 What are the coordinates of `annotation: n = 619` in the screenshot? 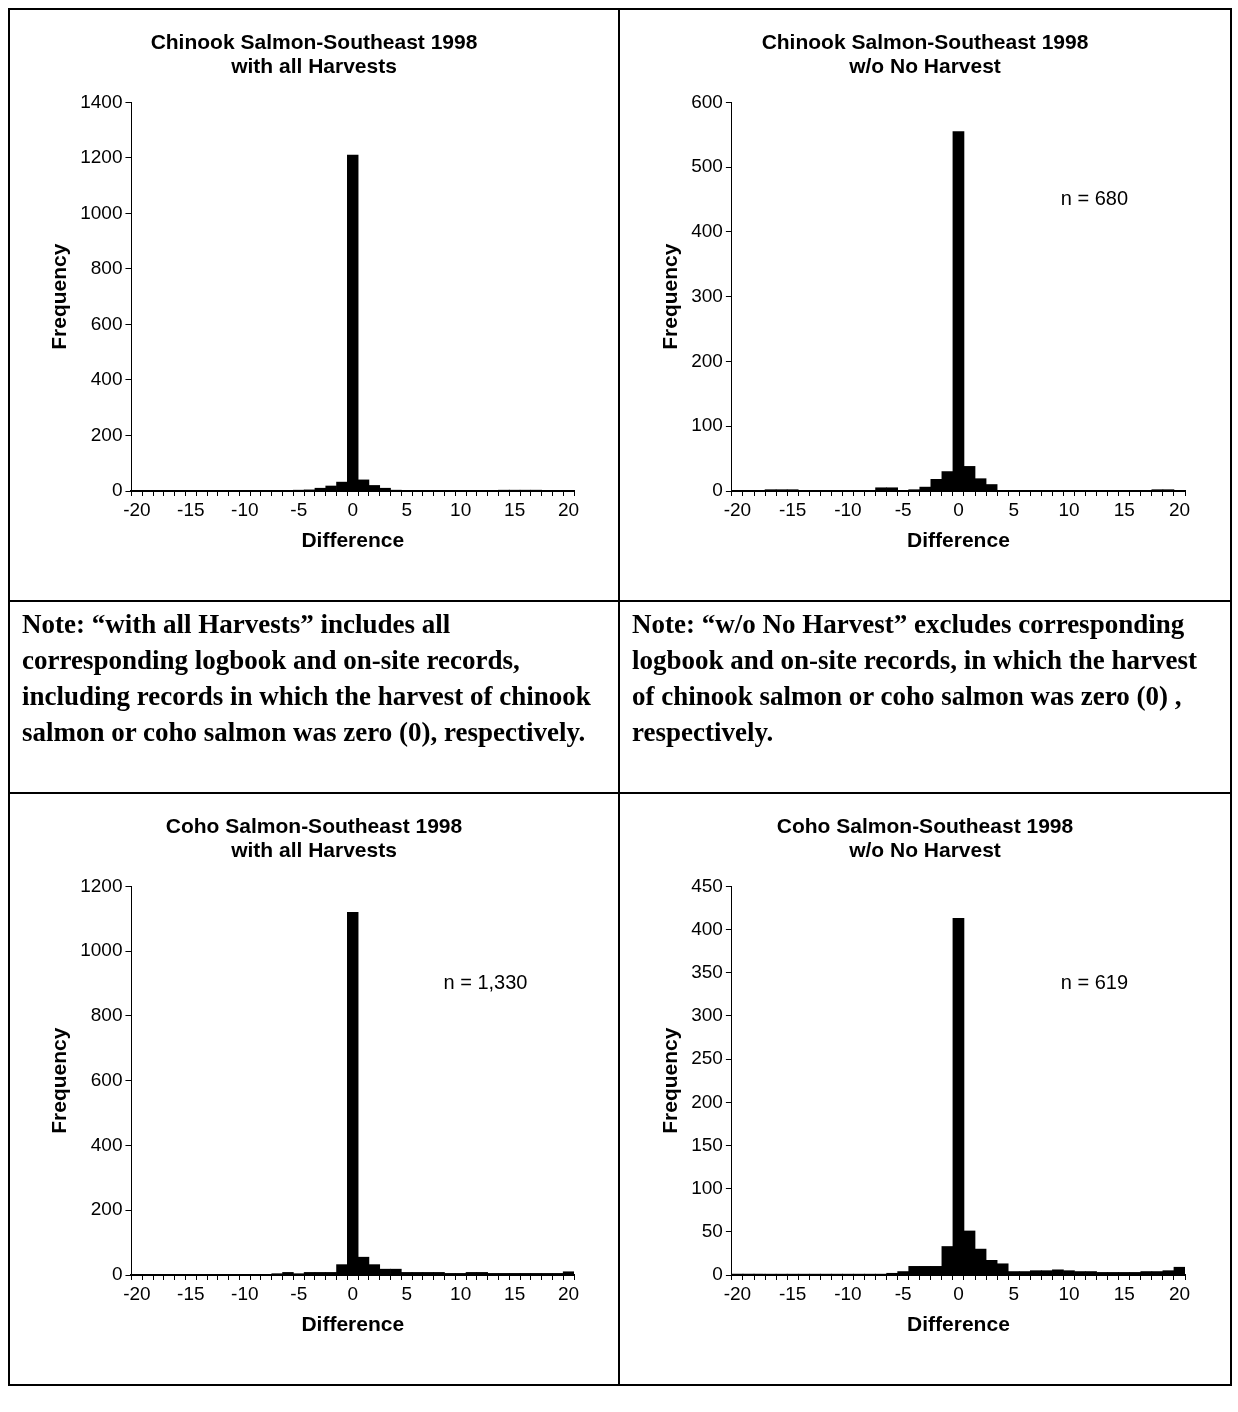 It's located at (1094, 982).